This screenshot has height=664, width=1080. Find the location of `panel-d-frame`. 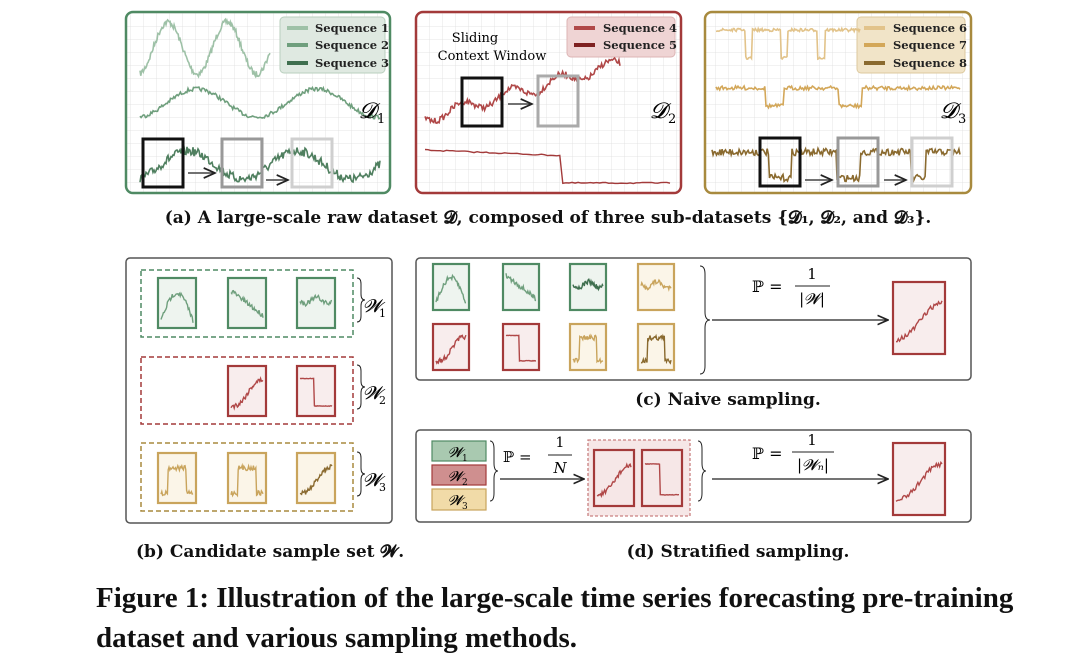

panel-d-frame is located at coordinates (693, 476).